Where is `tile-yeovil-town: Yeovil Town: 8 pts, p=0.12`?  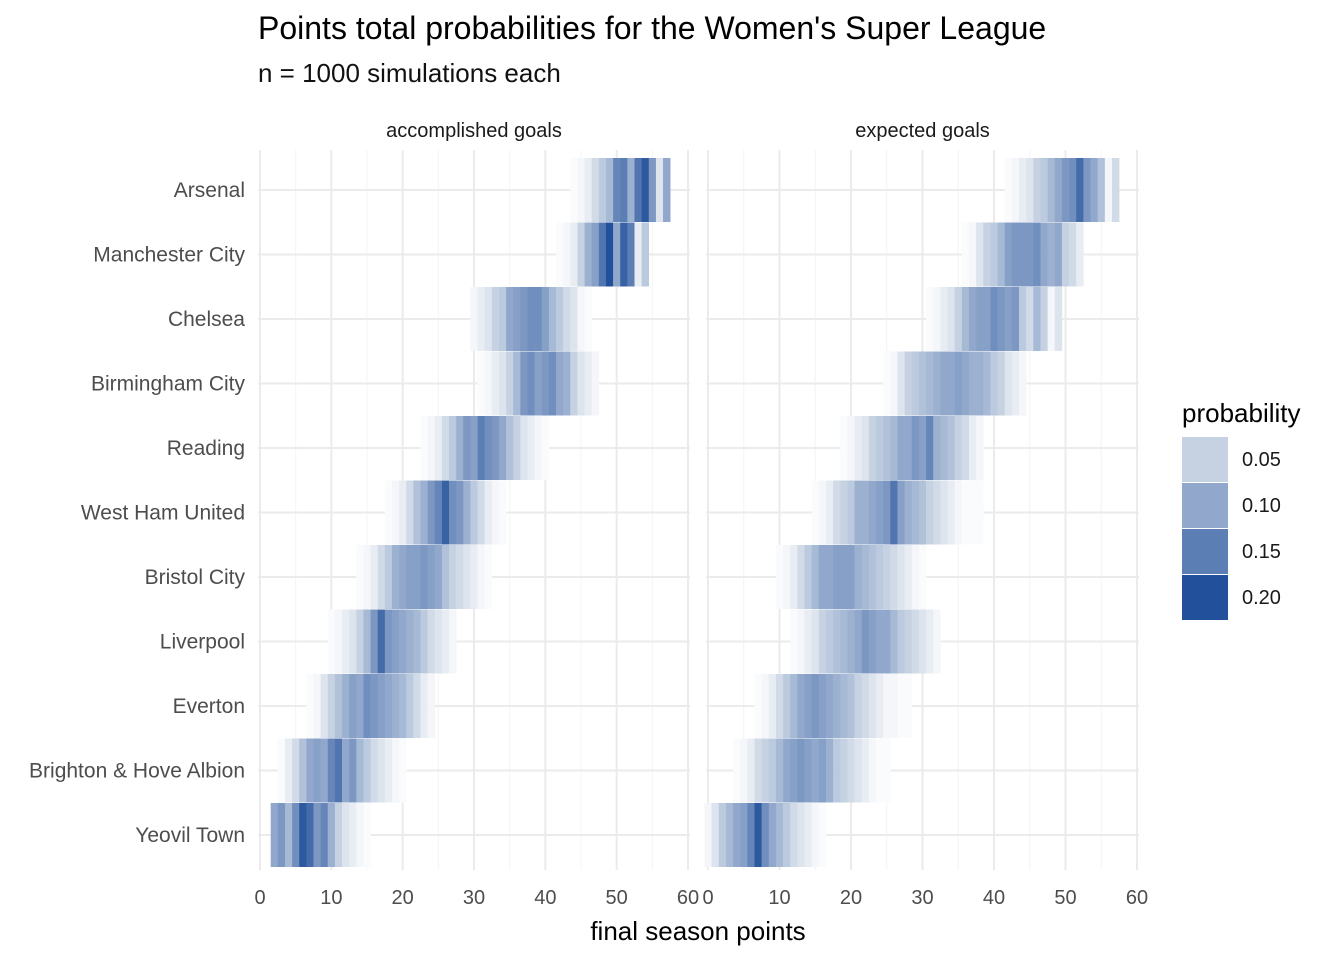 tile-yeovil-town: Yeovil Town: 8 pts, p=0.12 is located at coordinates (317, 835).